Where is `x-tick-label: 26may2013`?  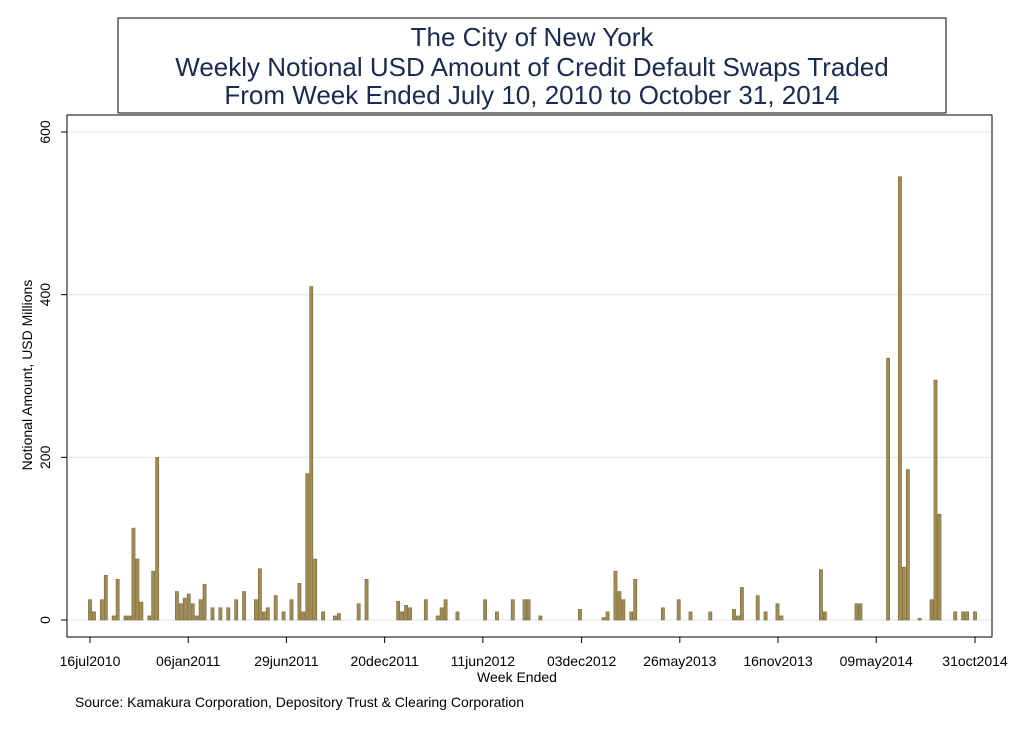
x-tick-label: 26may2013 is located at coordinates (679, 661).